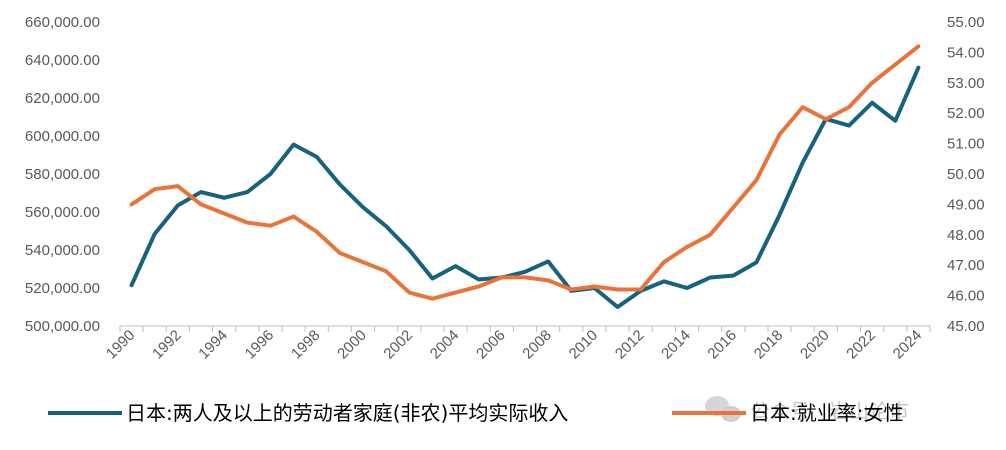 This screenshot has width=1006, height=450. I want to click on right-axis-tick-label: 45.00, so click(966, 326).